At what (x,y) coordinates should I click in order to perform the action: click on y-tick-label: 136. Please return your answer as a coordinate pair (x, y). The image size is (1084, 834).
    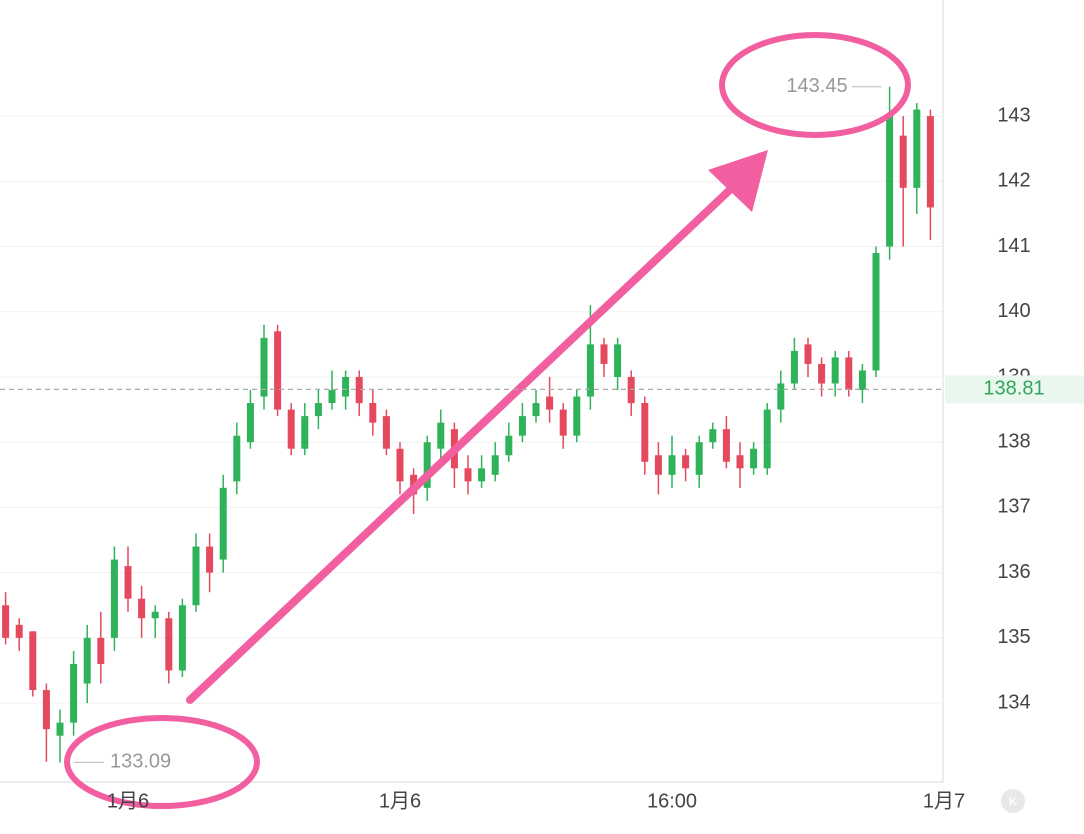
    Looking at the image, I should click on (1013, 572).